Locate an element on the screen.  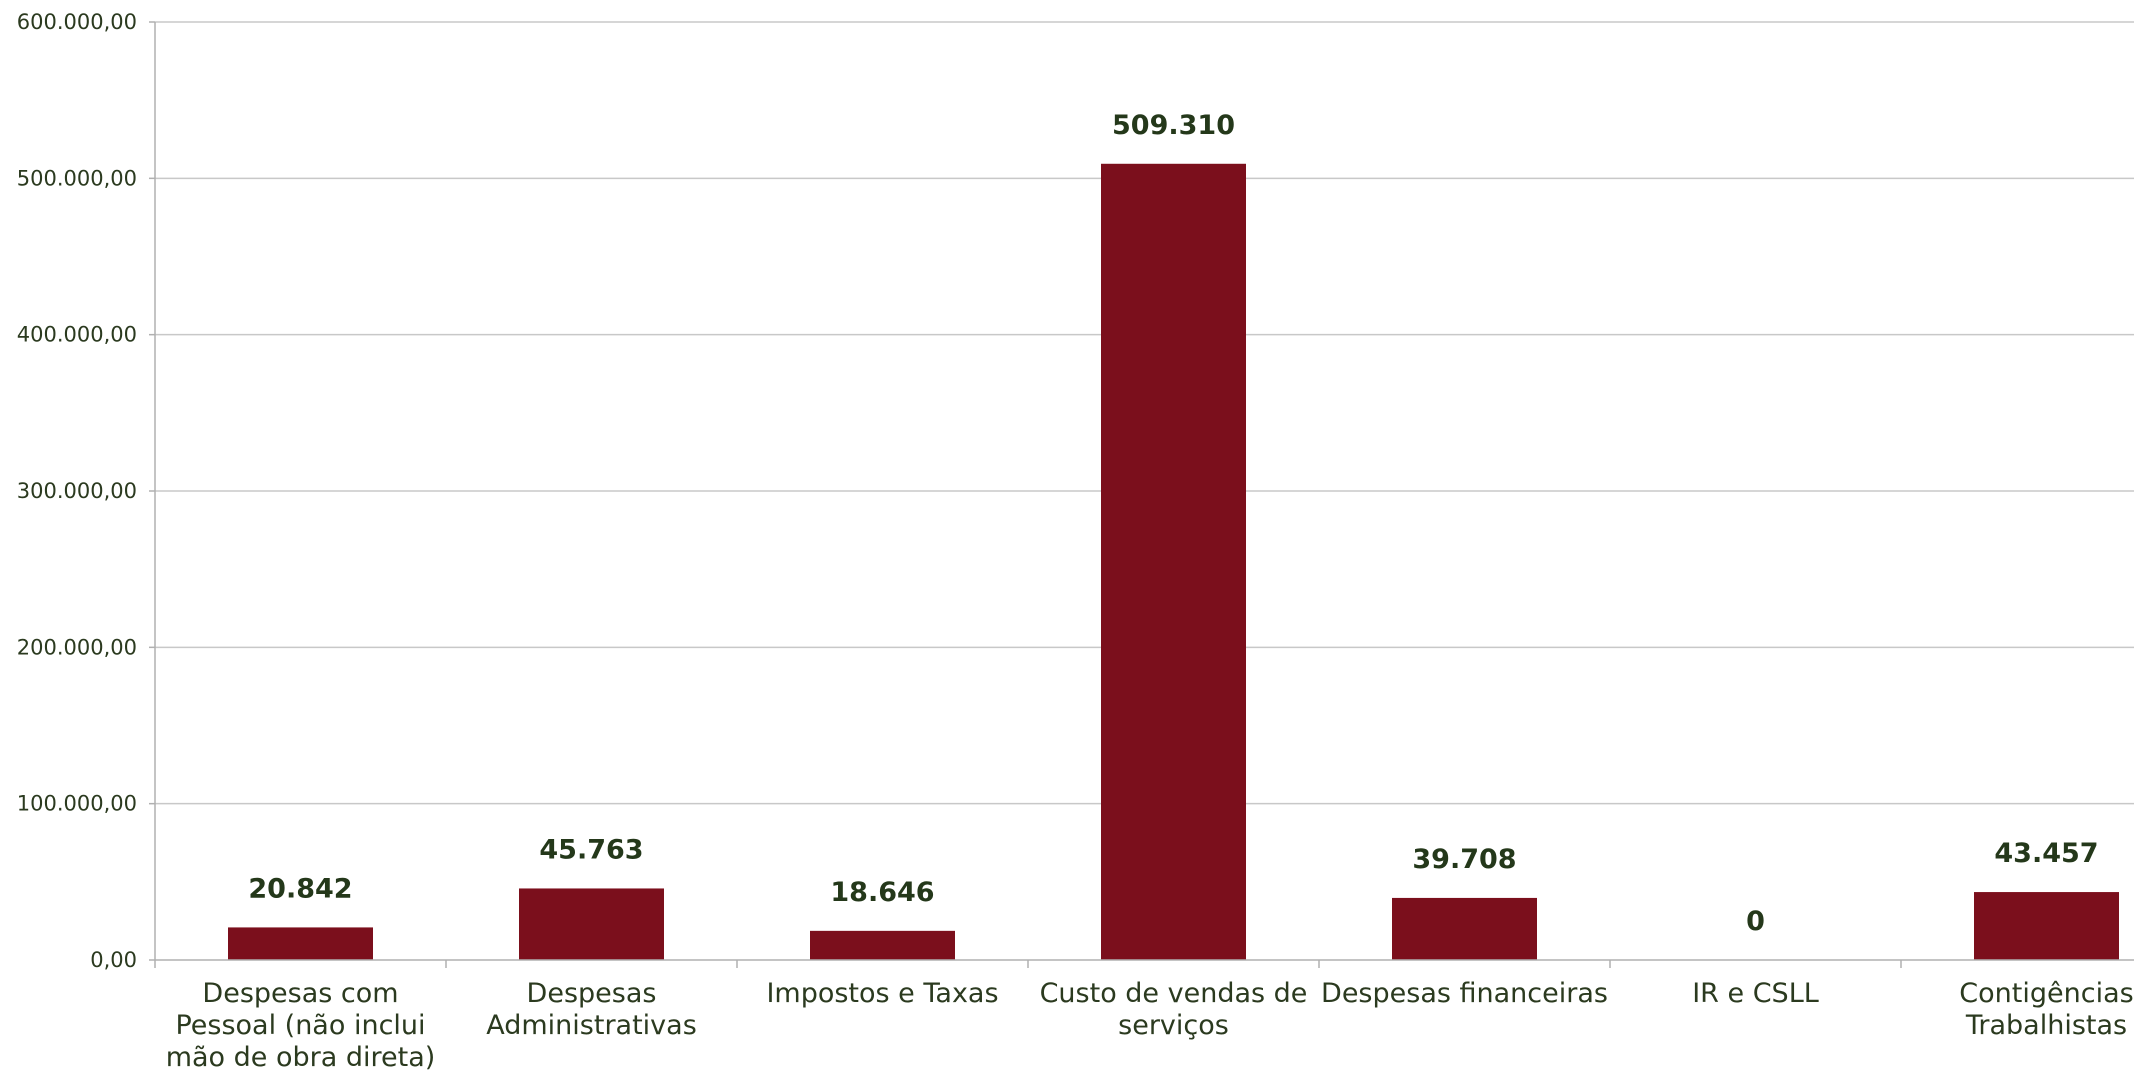
x-category-label: serviços is located at coordinates (1173, 1025).